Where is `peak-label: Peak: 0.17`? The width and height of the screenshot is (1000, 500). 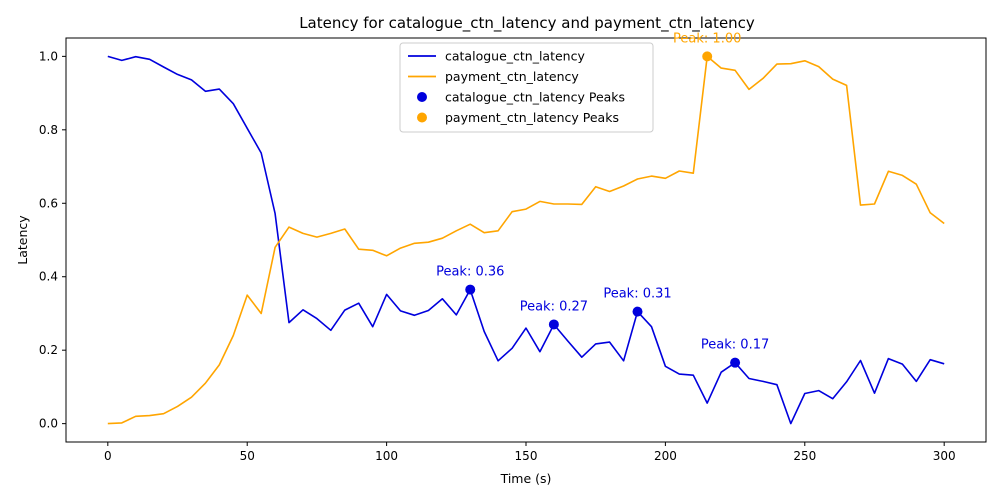
peak-label: Peak: 0.17 is located at coordinates (735, 345).